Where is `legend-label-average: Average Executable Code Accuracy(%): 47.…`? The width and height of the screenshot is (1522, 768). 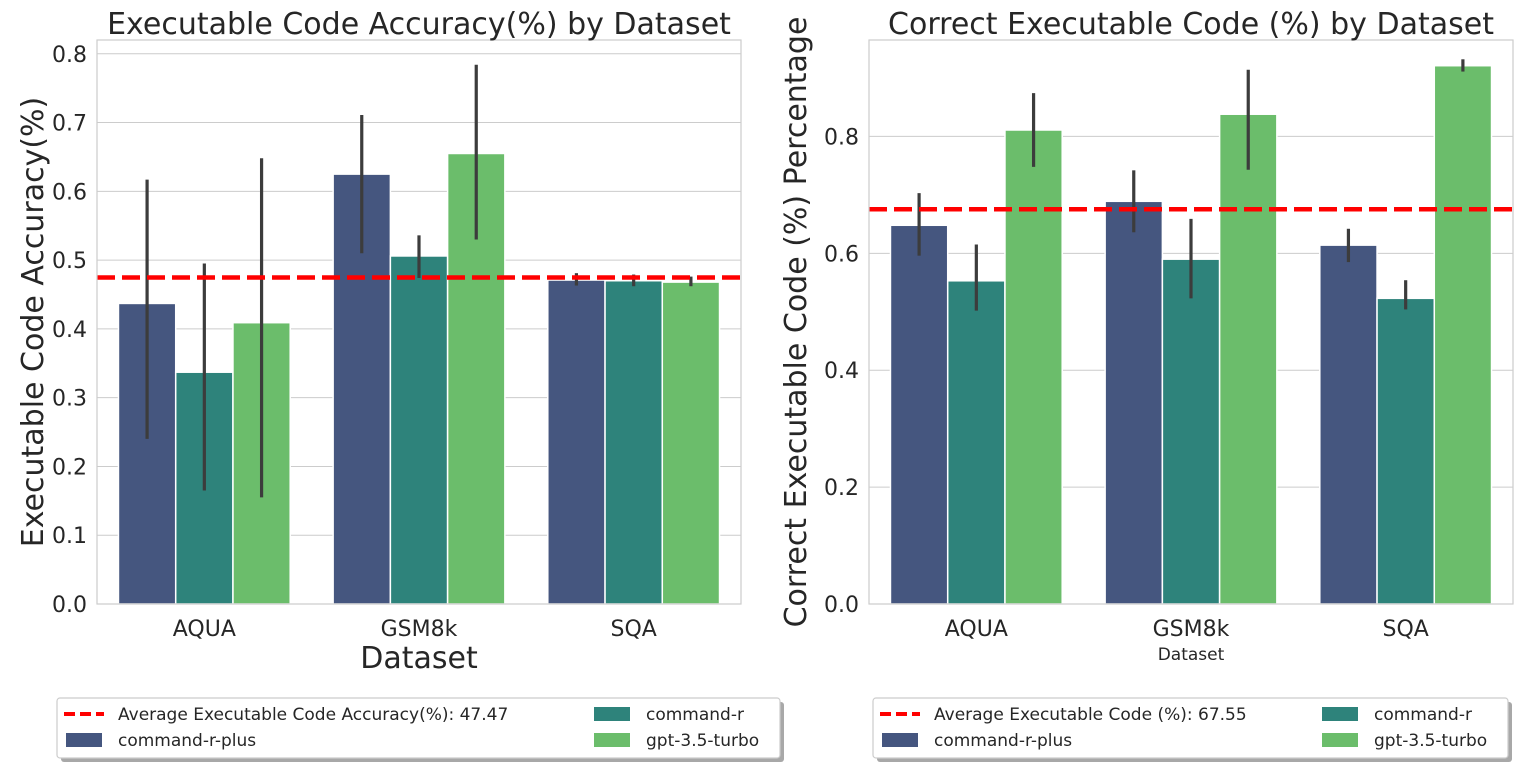
legend-label-average: Average Executable Code Accuracy(%): 47.… is located at coordinates (313, 715).